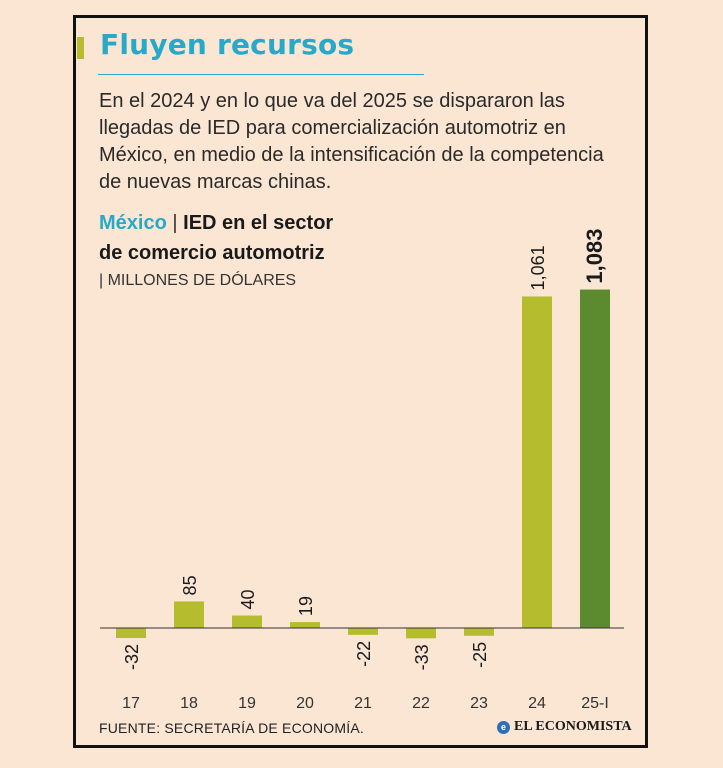  What do you see at coordinates (189, 703) in the screenshot?
I see `x-tick-label-18: 18` at bounding box center [189, 703].